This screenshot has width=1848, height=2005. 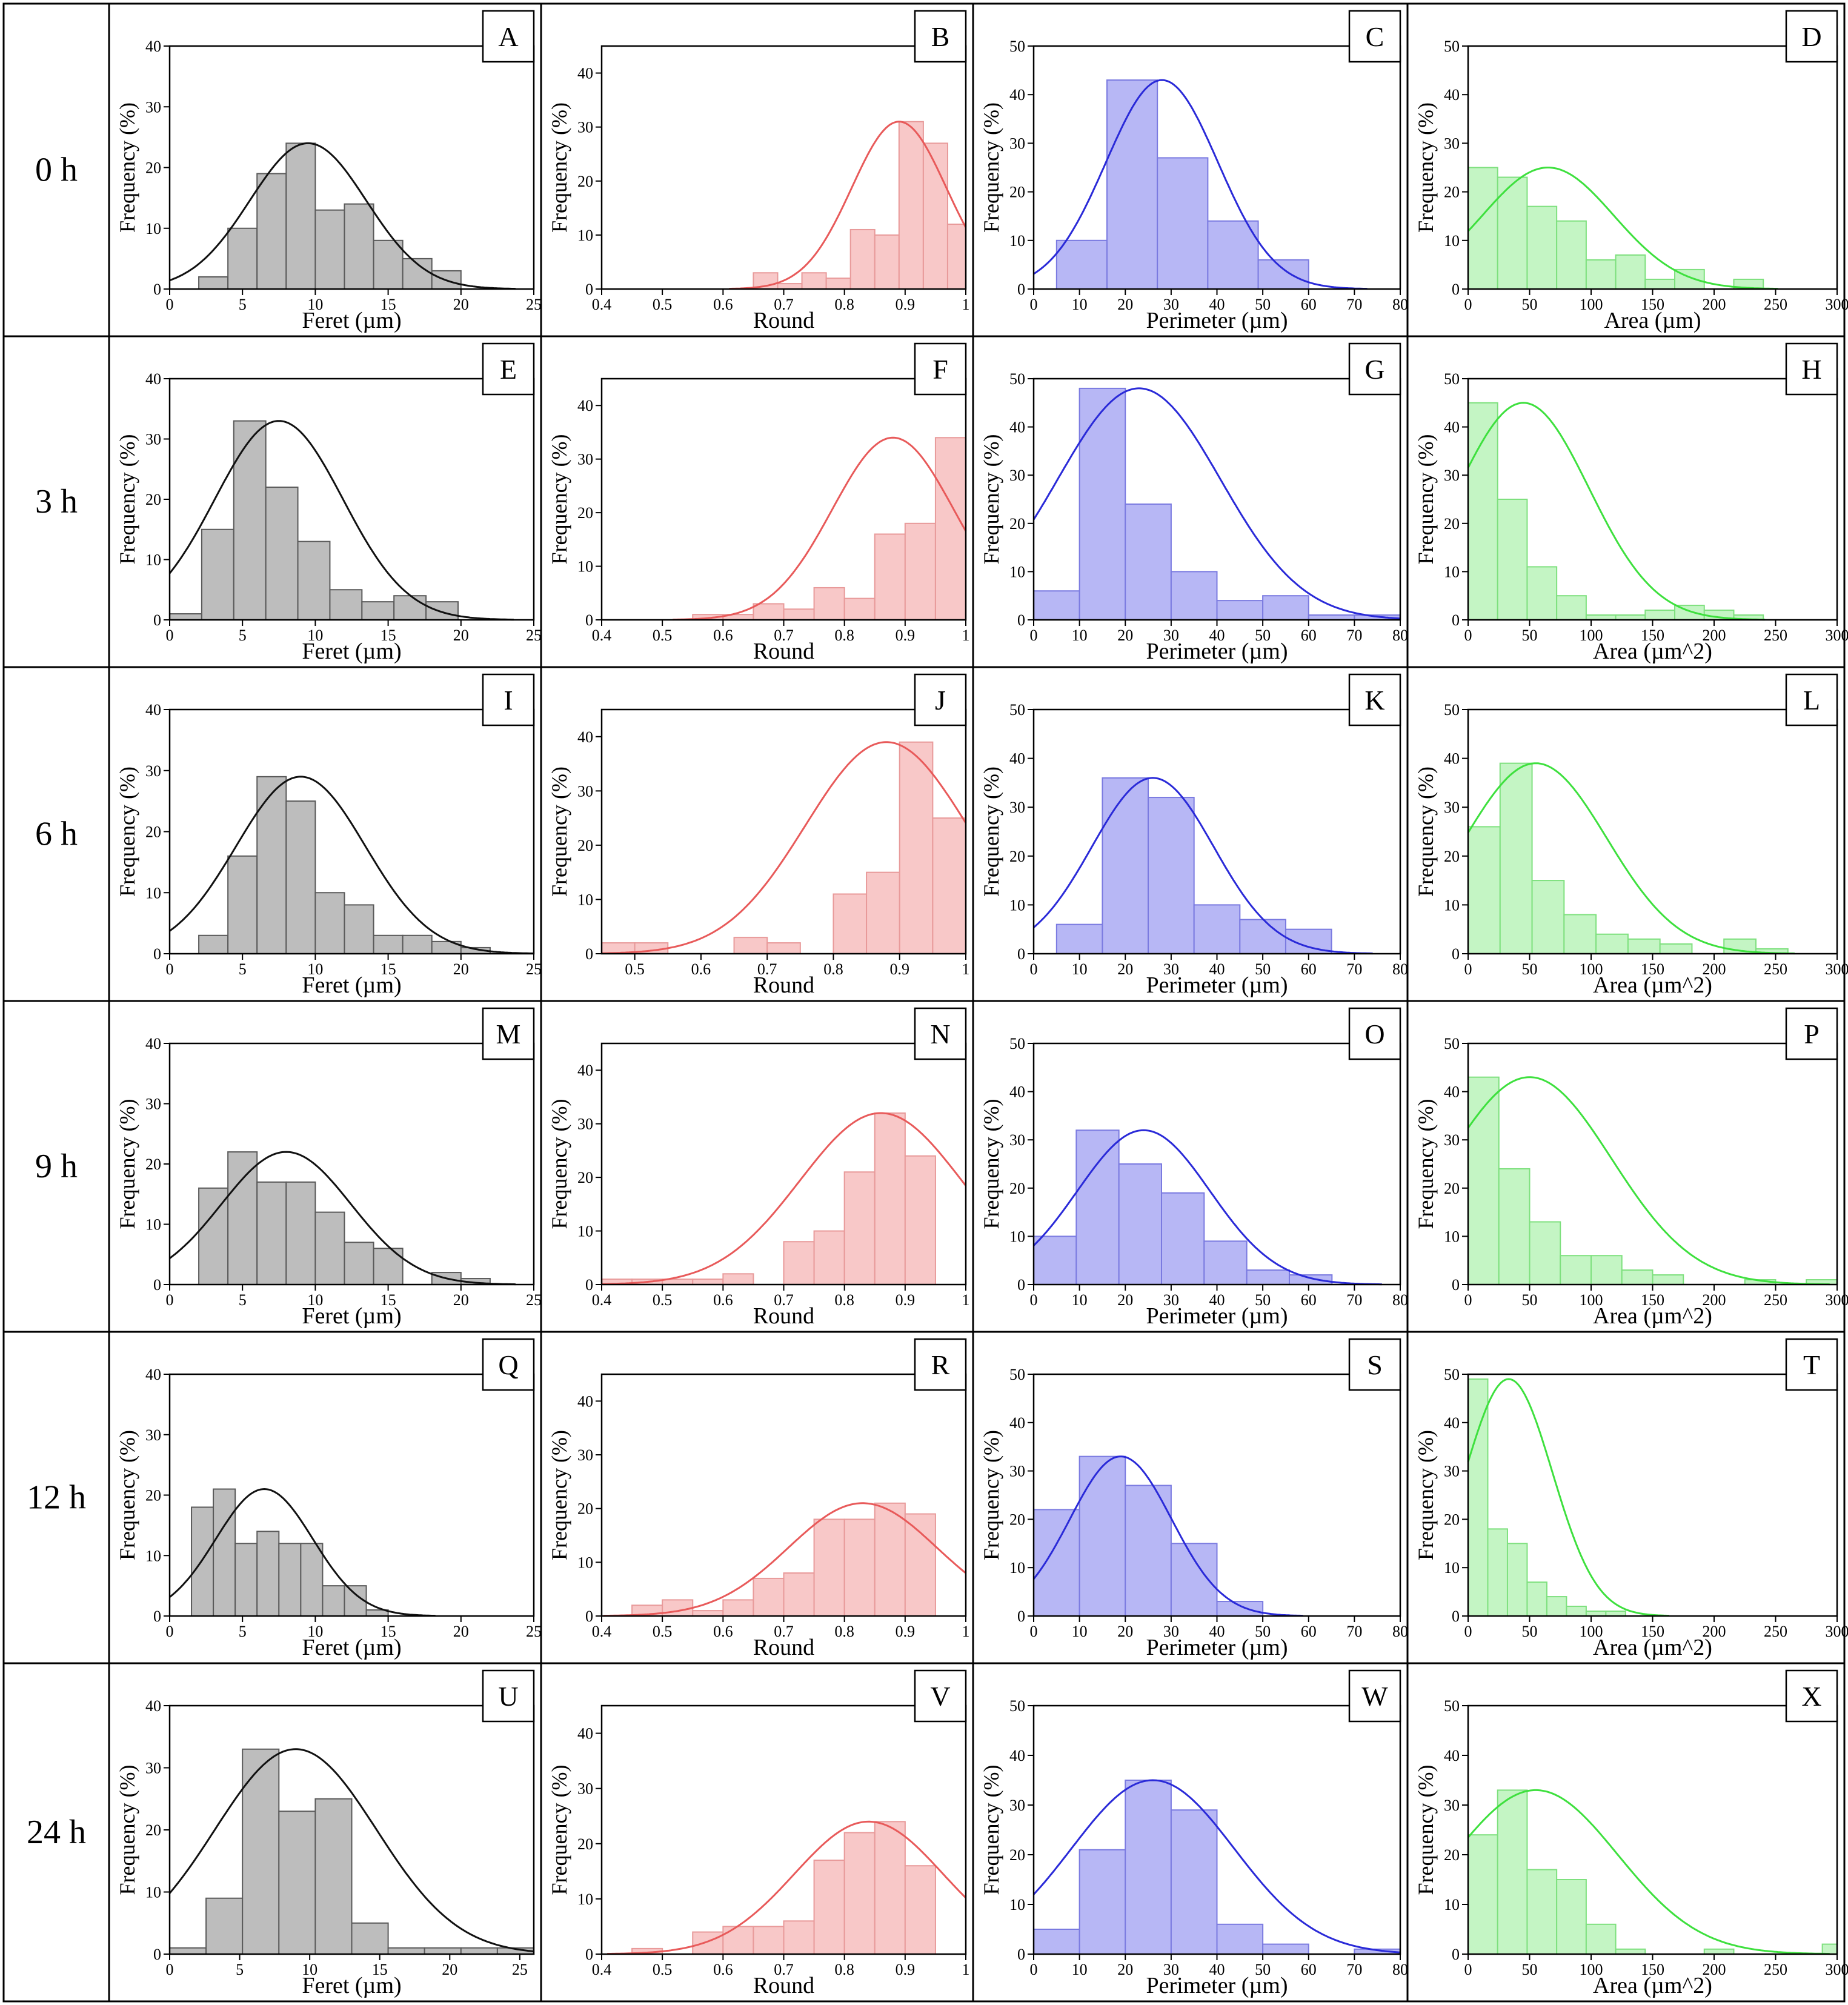 What do you see at coordinates (1217, 1986) in the screenshot?
I see `x-axis-label: Perimeter (µm)` at bounding box center [1217, 1986].